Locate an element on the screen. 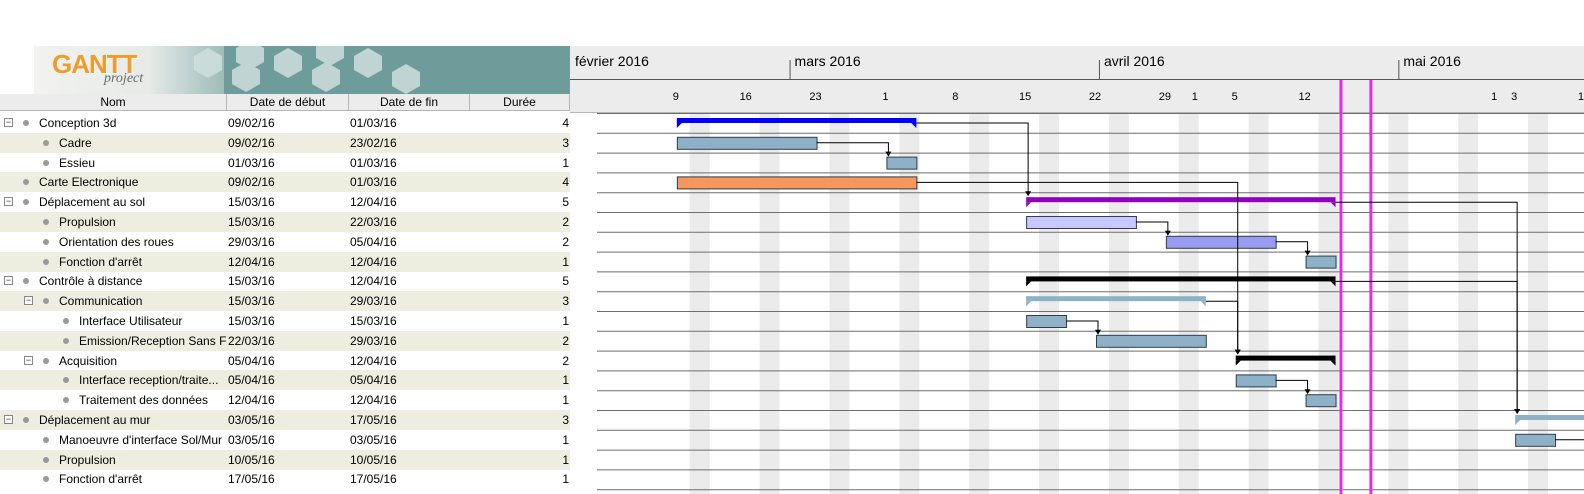  timeline-day-band is located at coordinates (1077, 96).